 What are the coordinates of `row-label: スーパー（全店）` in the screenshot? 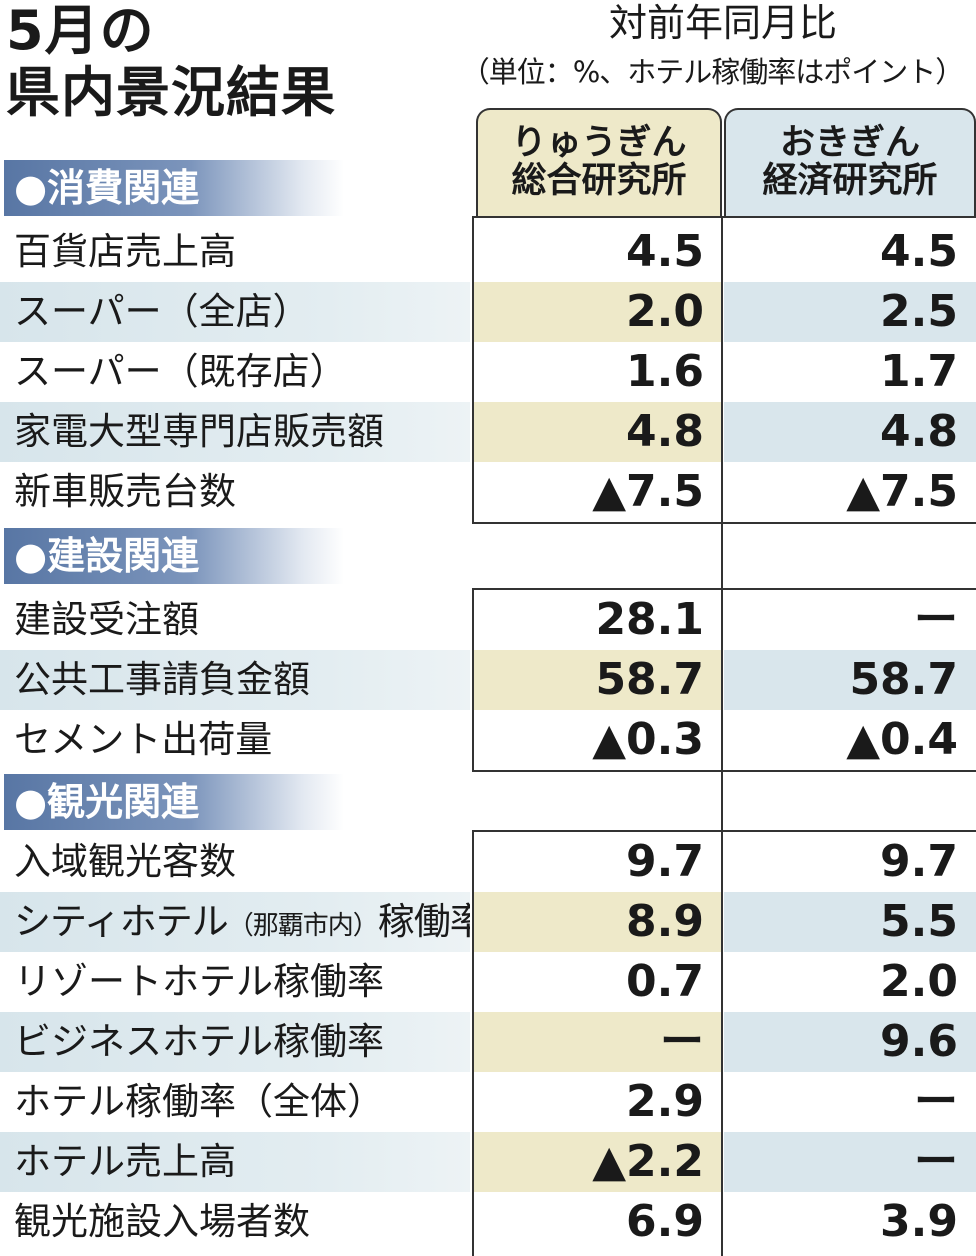 It's located at (235, 312).